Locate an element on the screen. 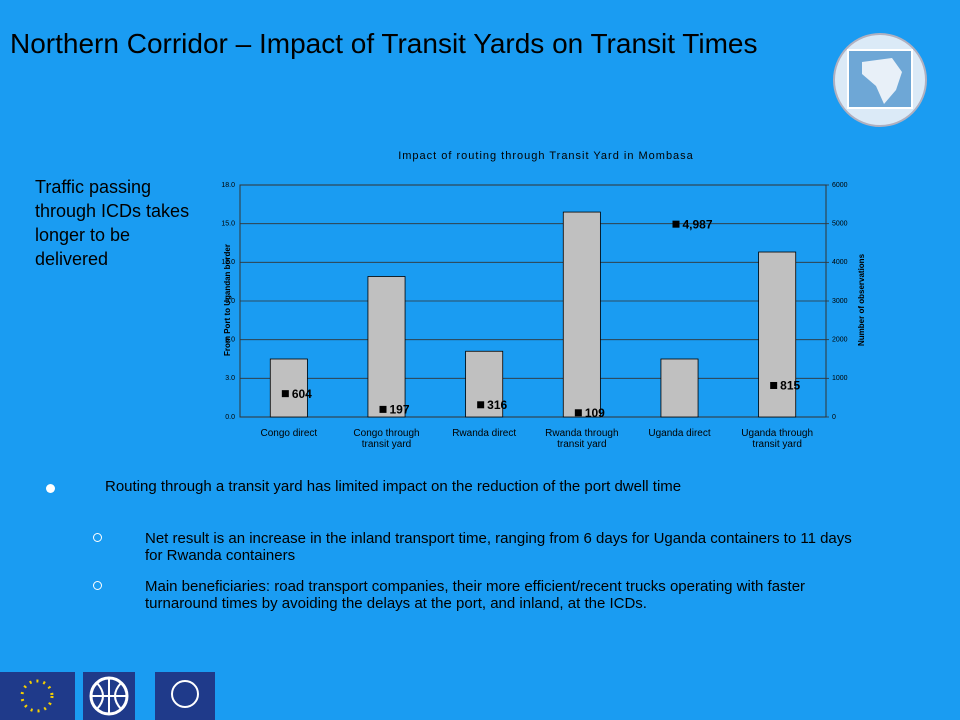 This screenshot has height=720, width=960. un-globe is located at coordinates (185, 694).